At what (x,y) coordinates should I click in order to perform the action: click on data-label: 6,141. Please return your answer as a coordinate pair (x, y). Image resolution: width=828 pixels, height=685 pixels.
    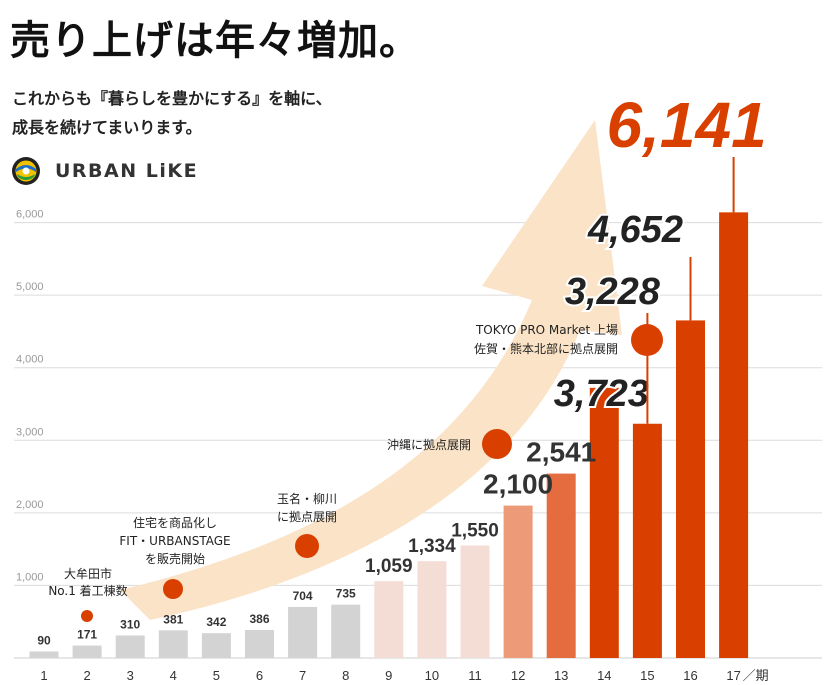
    Looking at the image, I should click on (687, 125).